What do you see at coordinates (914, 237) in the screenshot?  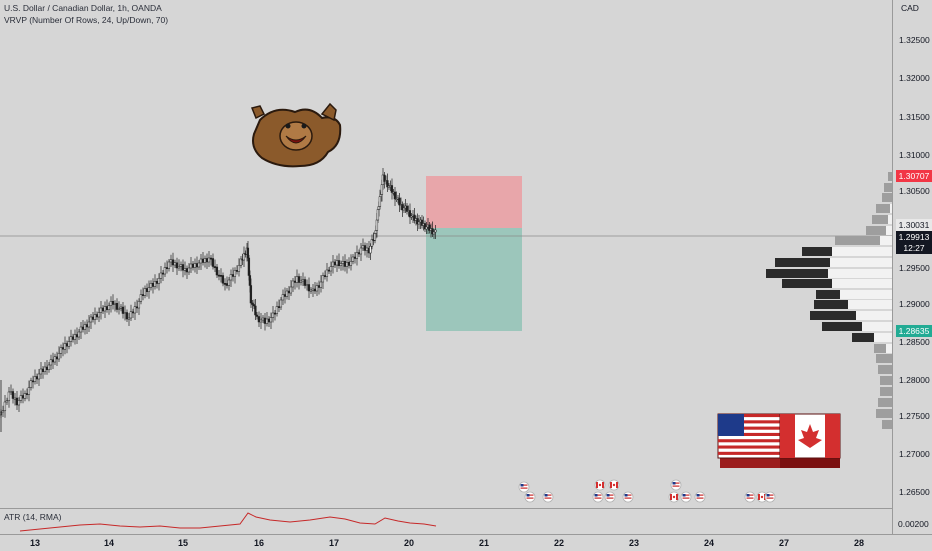 I see `last-price-tag: 1.29913` at bounding box center [914, 237].